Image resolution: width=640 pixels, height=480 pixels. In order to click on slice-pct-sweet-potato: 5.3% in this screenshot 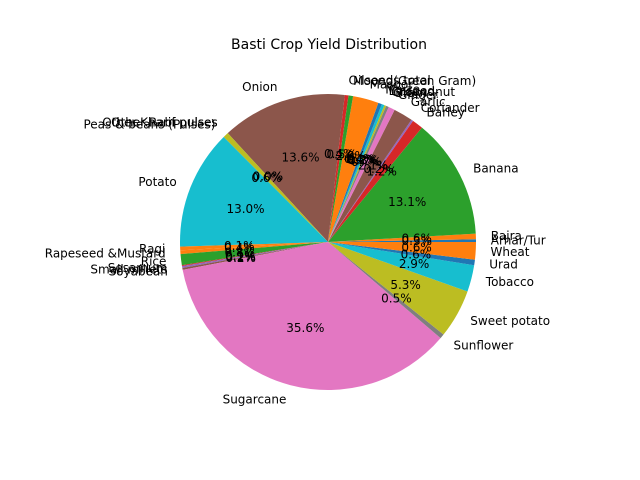, I will do `click(405, 285)`.